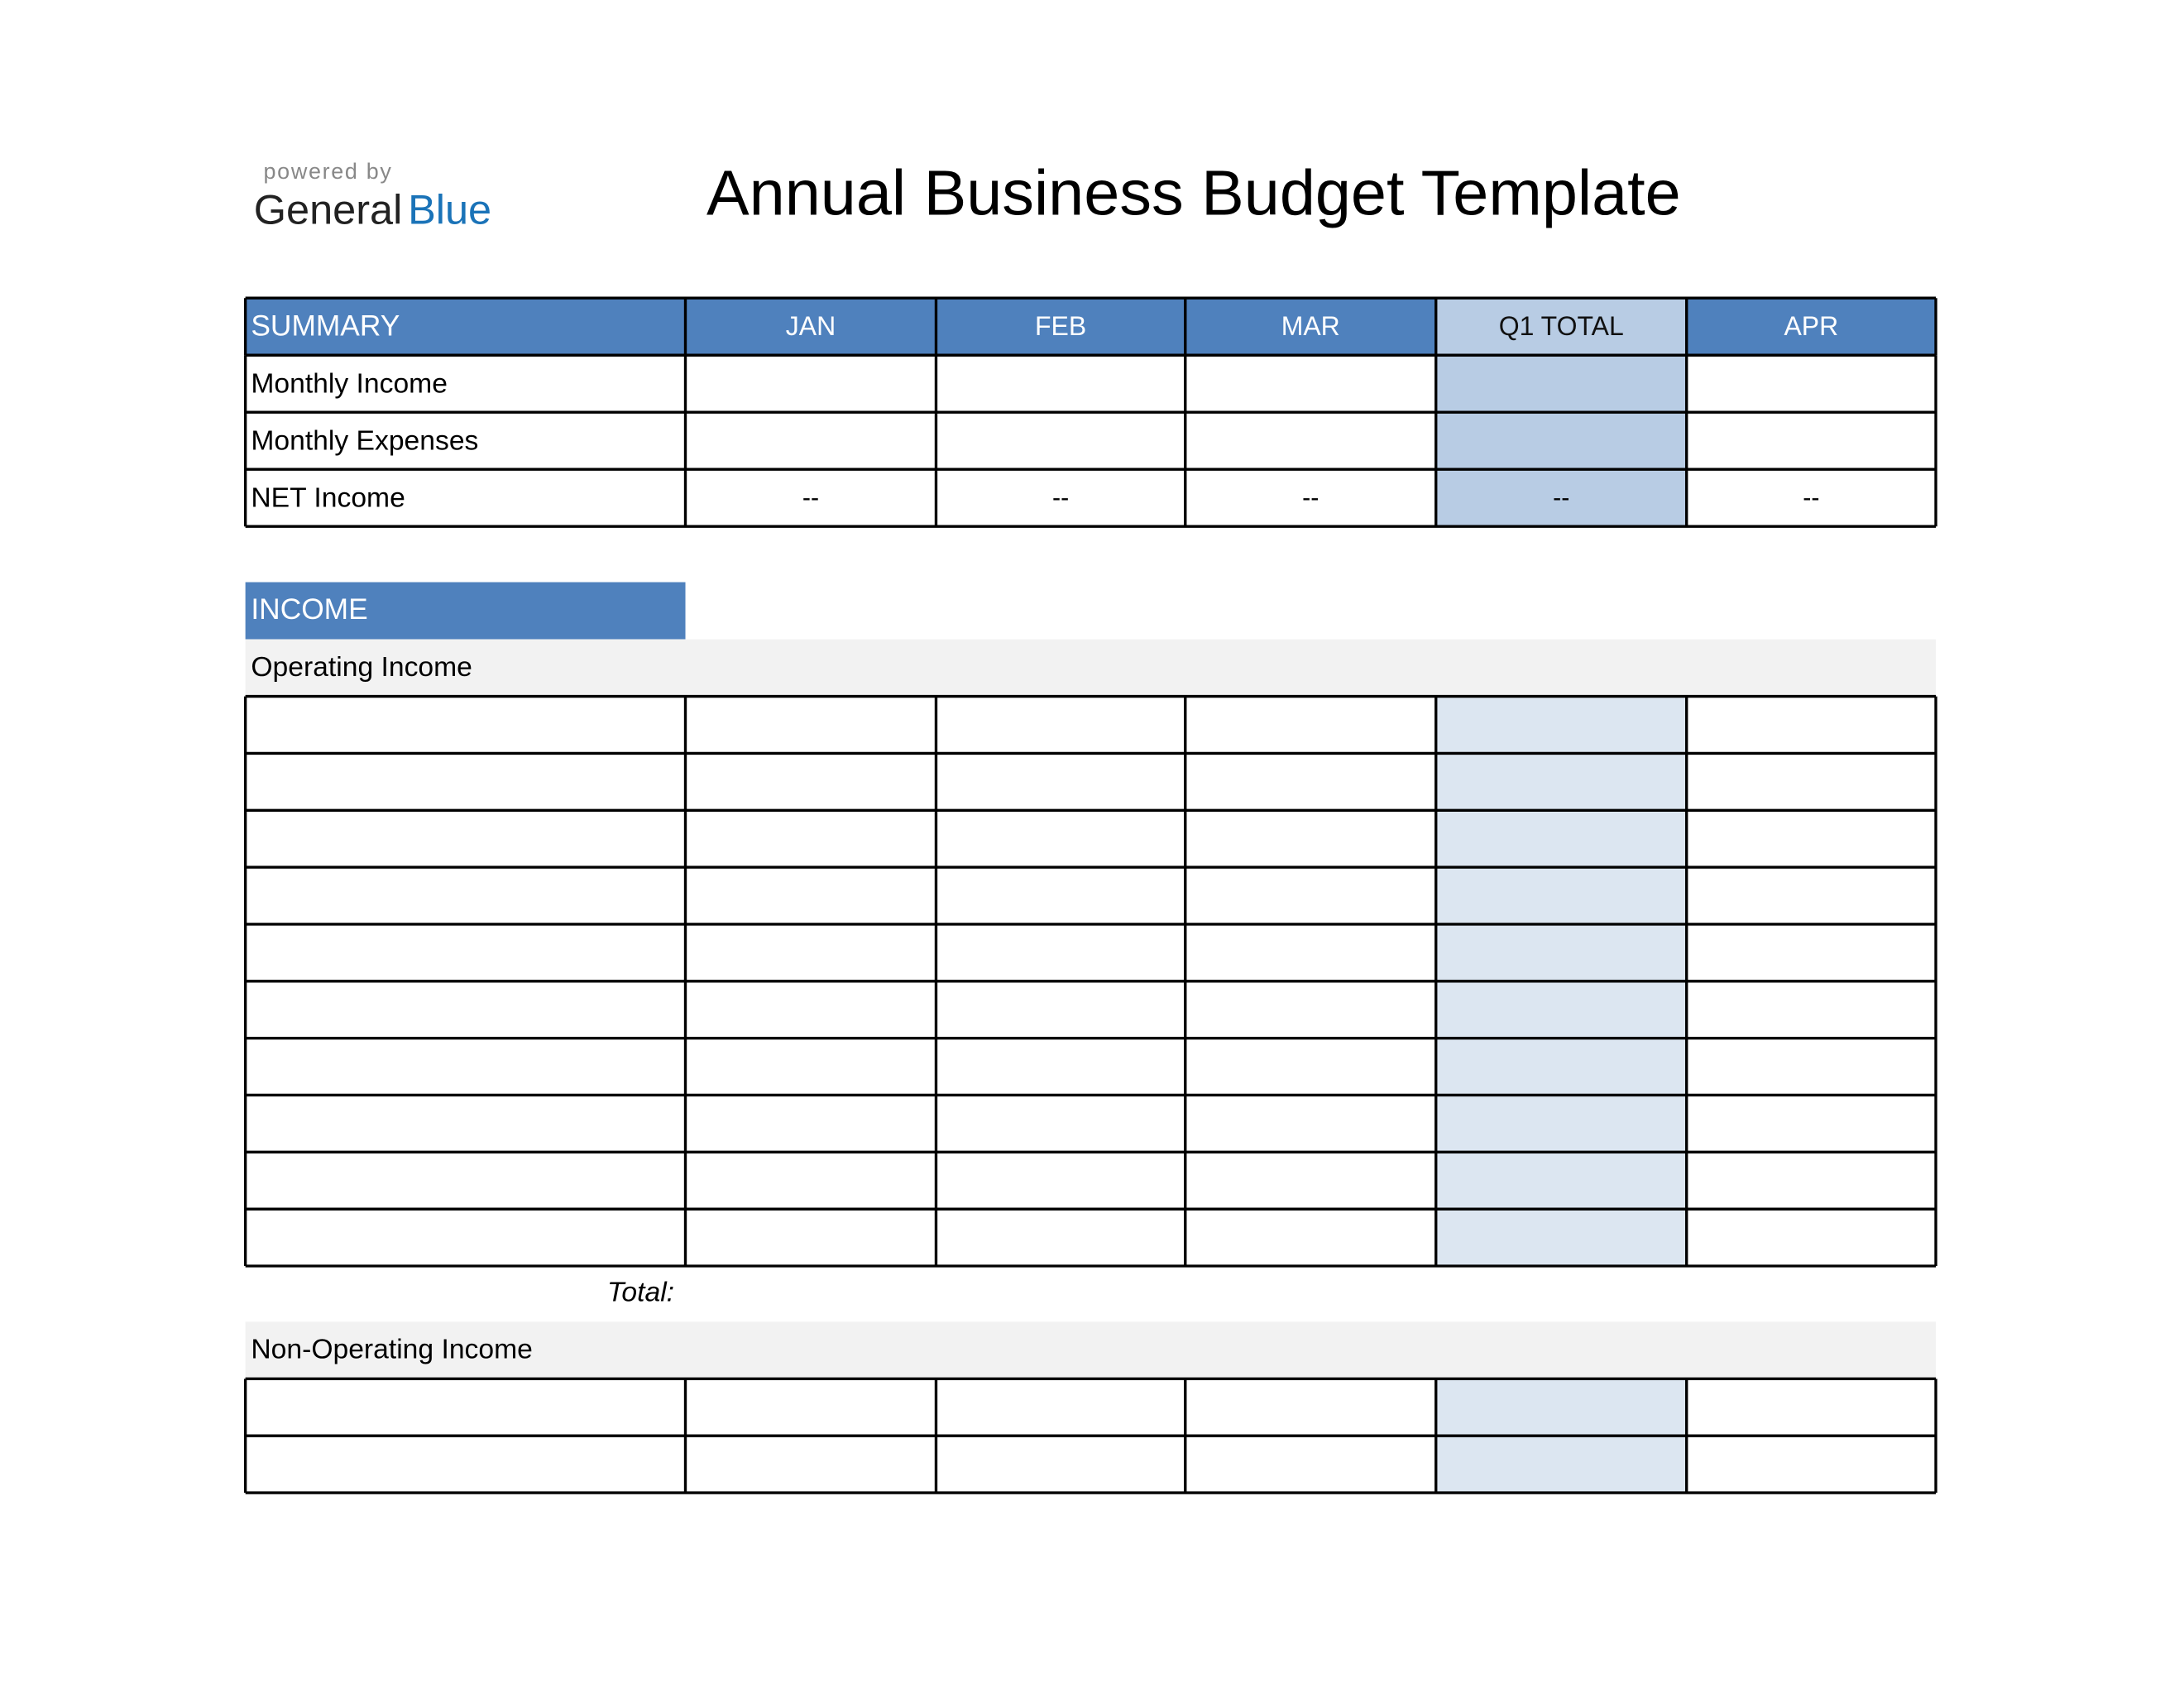 This screenshot has height=1688, width=2184. Describe the element at coordinates (1193, 192) in the screenshot. I see `title: Annual Business Budget Template` at that location.